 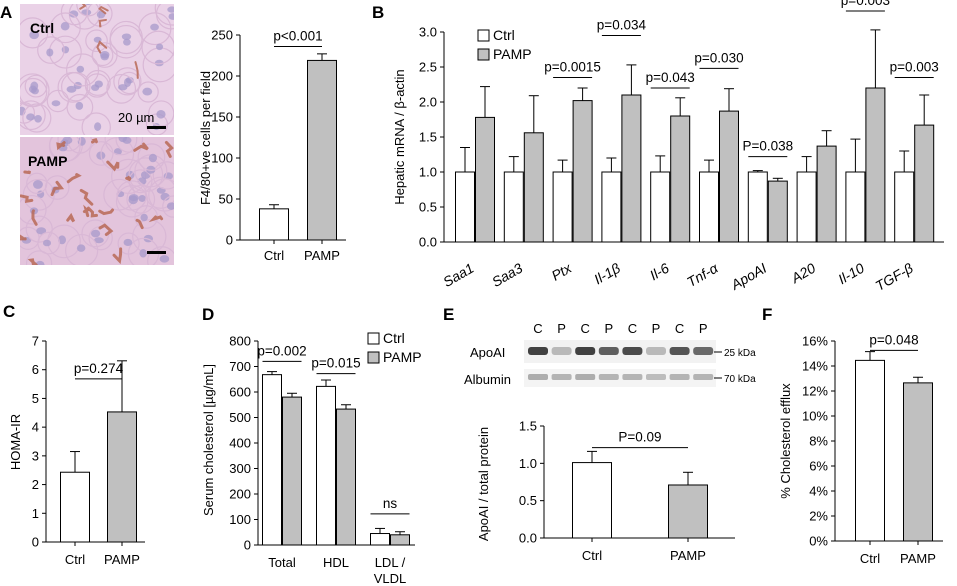 I want to click on micrograph-pamp-label: PAMP, so click(x=47, y=161).